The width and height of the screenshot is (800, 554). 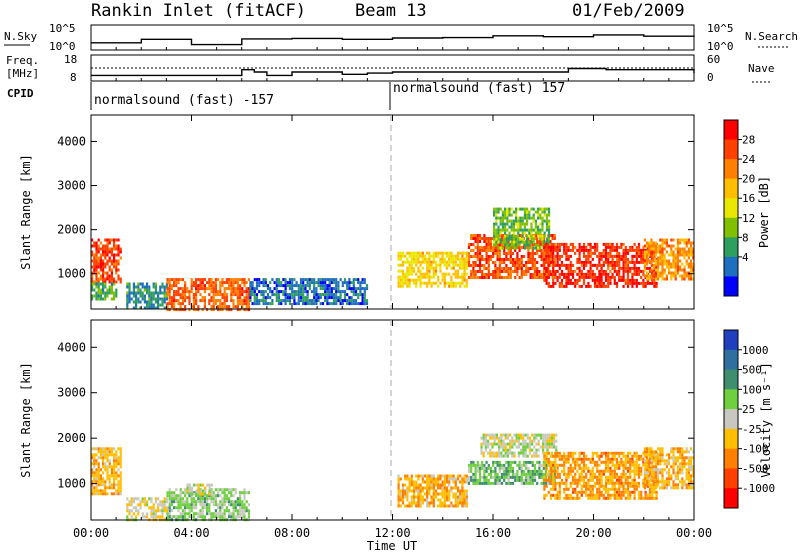 What do you see at coordinates (62, 28) in the screenshot?
I see `nsky-tick-top: 10^5` at bounding box center [62, 28].